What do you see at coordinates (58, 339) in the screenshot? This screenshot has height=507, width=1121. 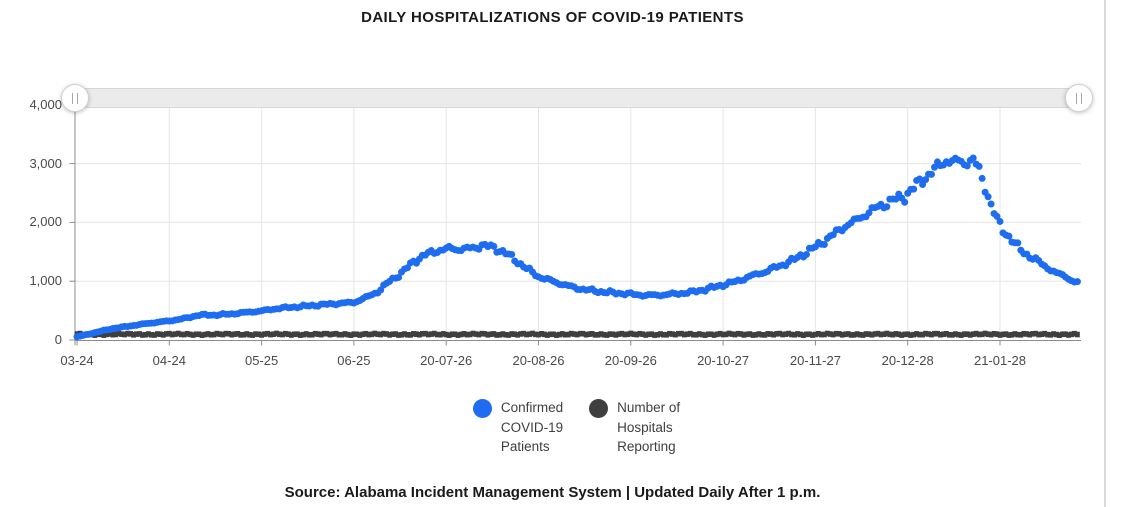 I see `y-tick-label: 0` at bounding box center [58, 339].